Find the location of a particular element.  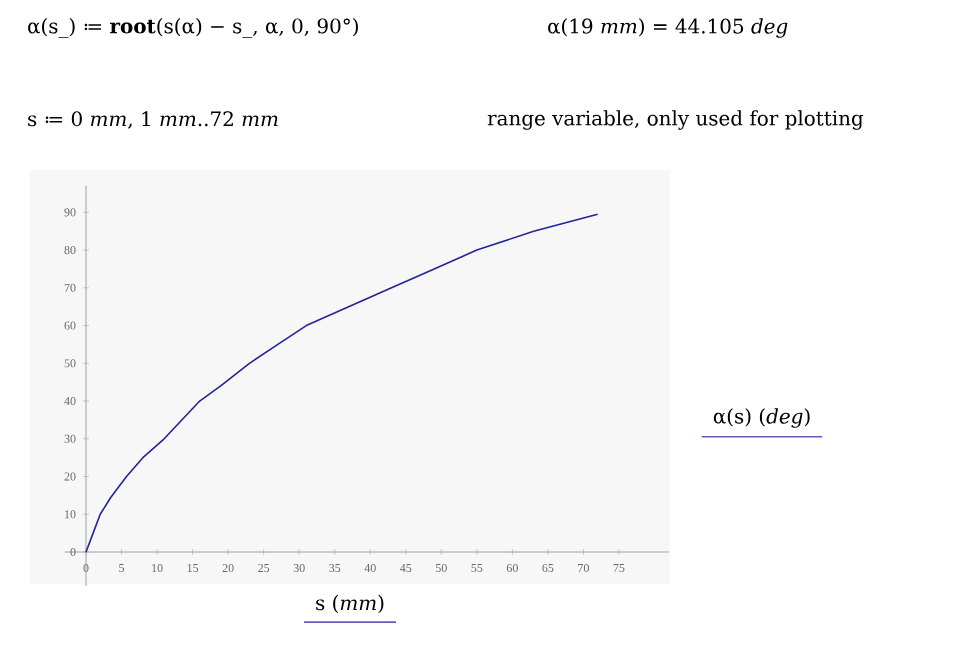

text: α(19 mm) = 44.105 deg is located at coordinates (668, 28).